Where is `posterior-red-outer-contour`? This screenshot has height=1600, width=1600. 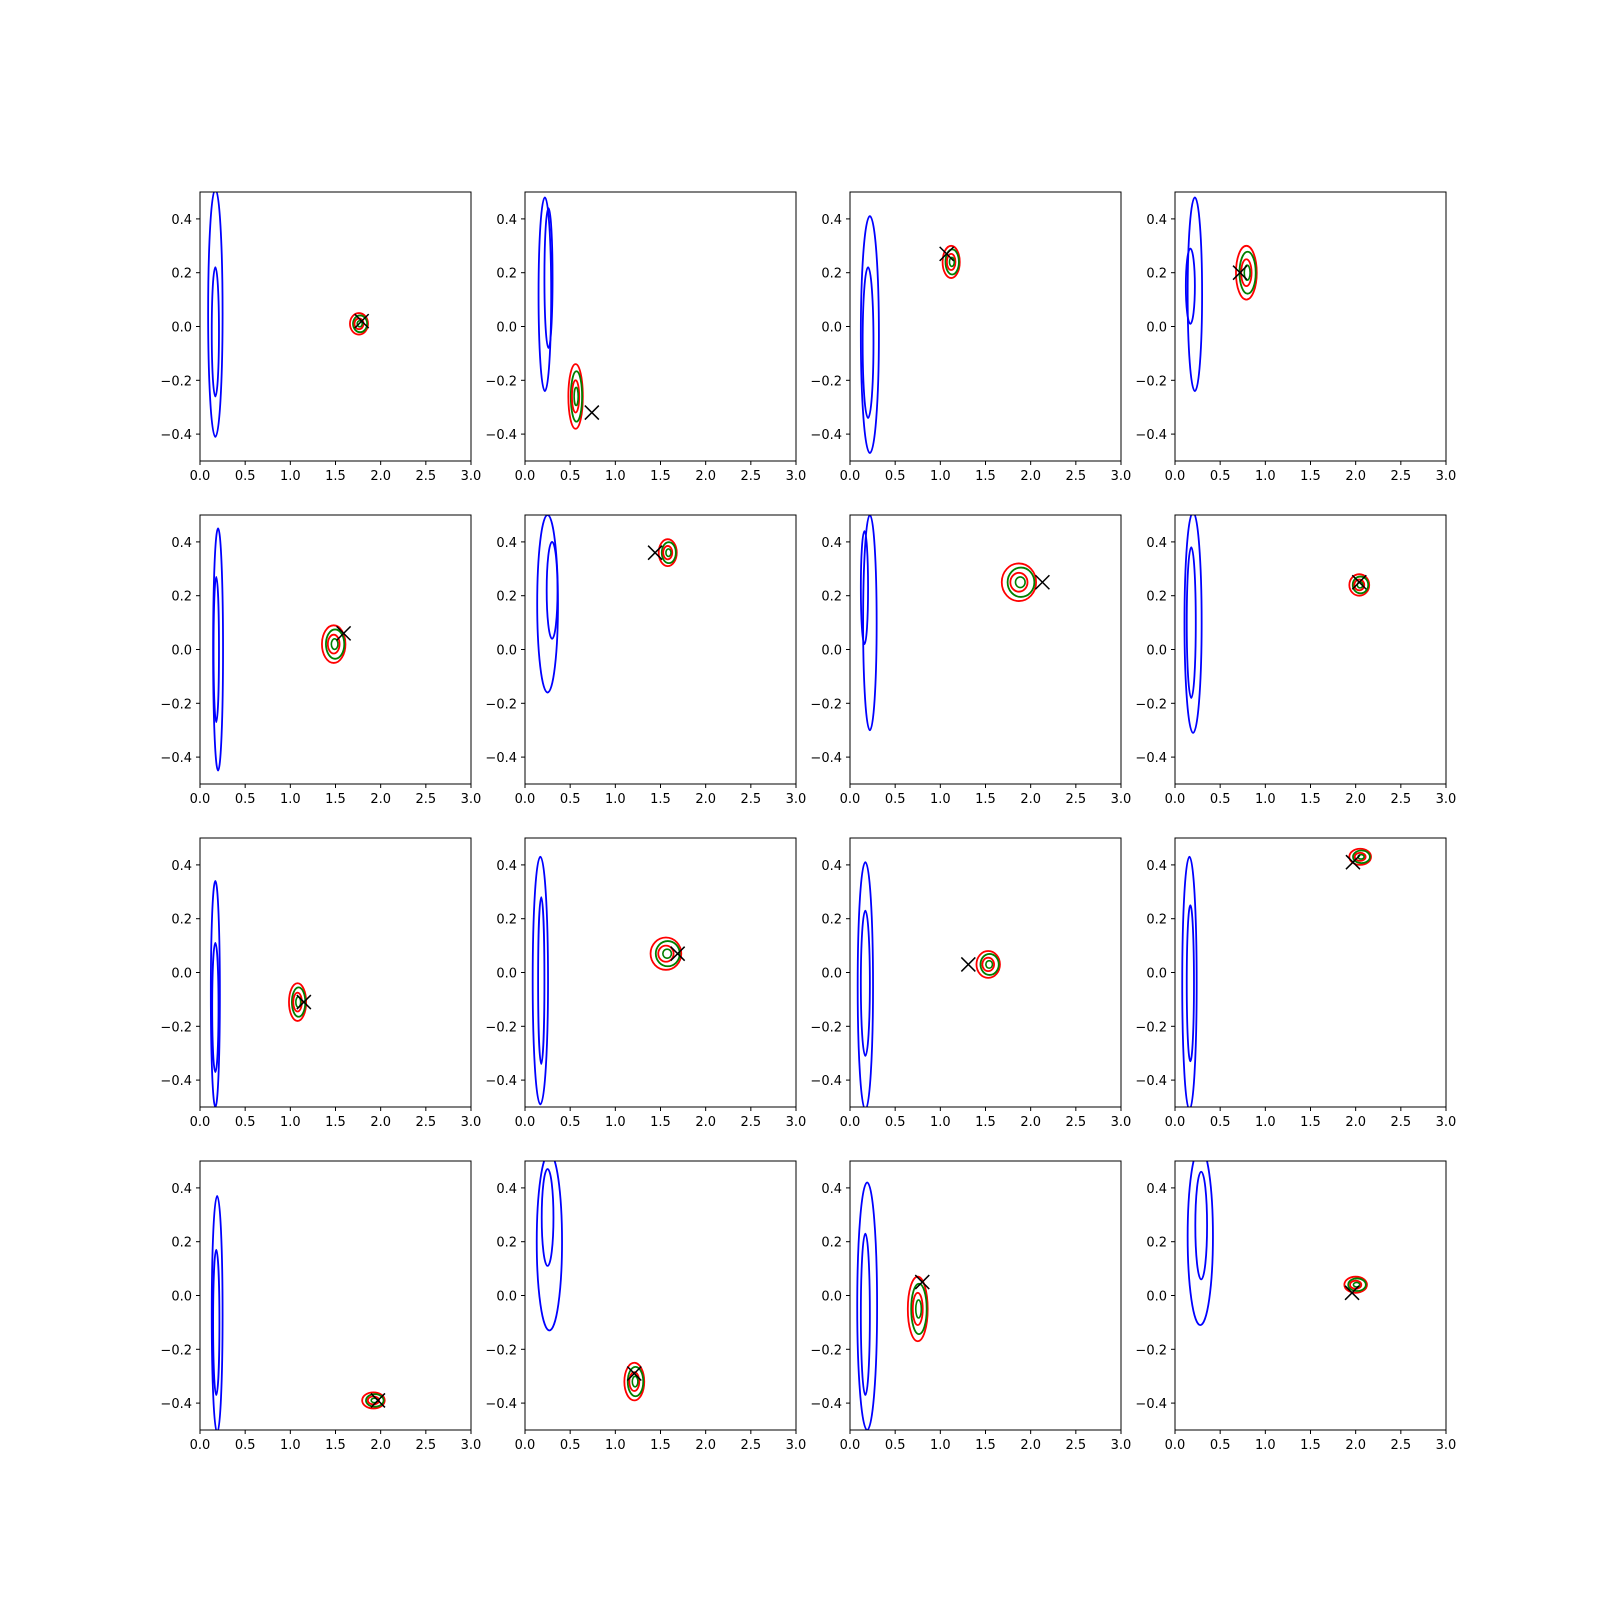
posterior-red-outer-contour is located at coordinates (1246, 272).